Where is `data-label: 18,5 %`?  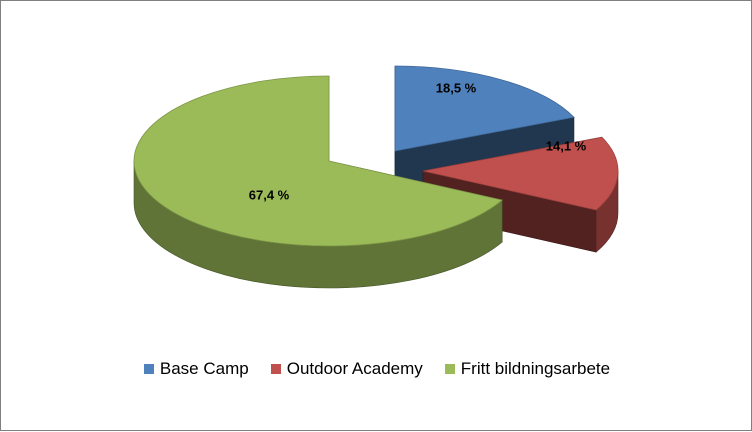
data-label: 18,5 % is located at coordinates (456, 87).